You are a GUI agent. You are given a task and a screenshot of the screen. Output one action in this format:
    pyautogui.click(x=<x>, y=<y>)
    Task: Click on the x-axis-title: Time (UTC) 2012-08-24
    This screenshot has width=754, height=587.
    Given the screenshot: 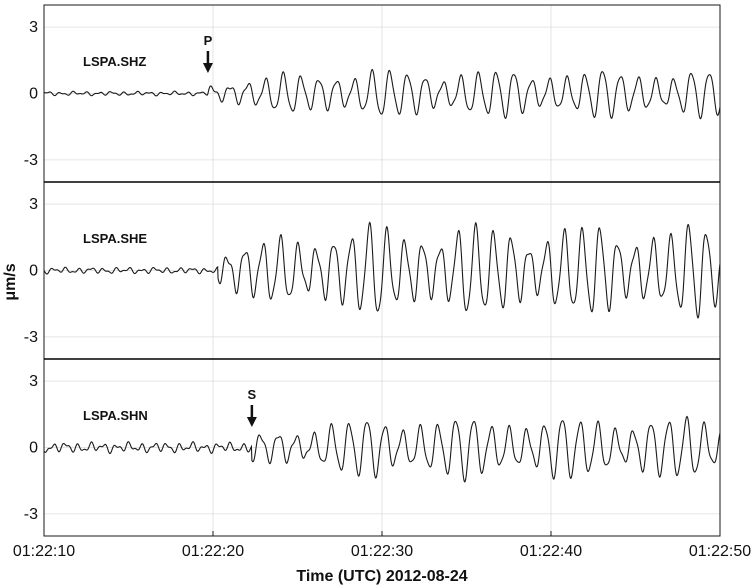 What is the action you would take?
    pyautogui.click(x=381, y=576)
    